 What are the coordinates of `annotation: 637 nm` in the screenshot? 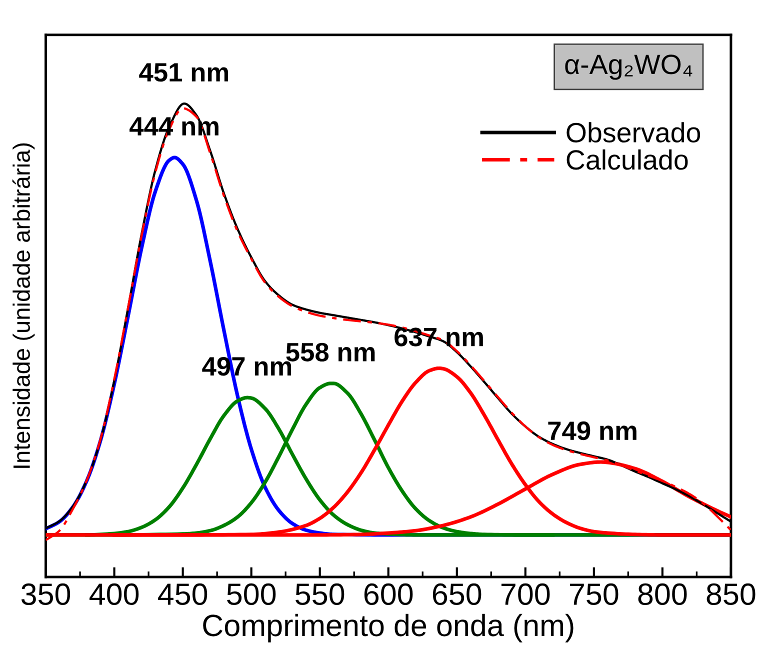 It's located at (438, 337).